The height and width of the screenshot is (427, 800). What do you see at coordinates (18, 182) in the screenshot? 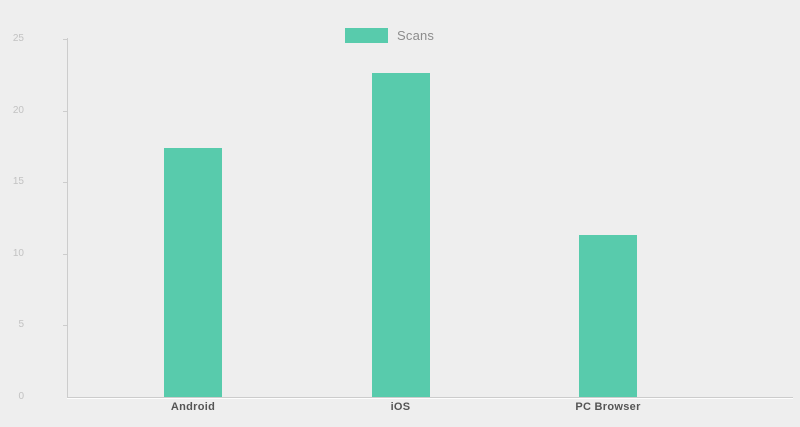
I see `y-tick-label: 15` at bounding box center [18, 182].